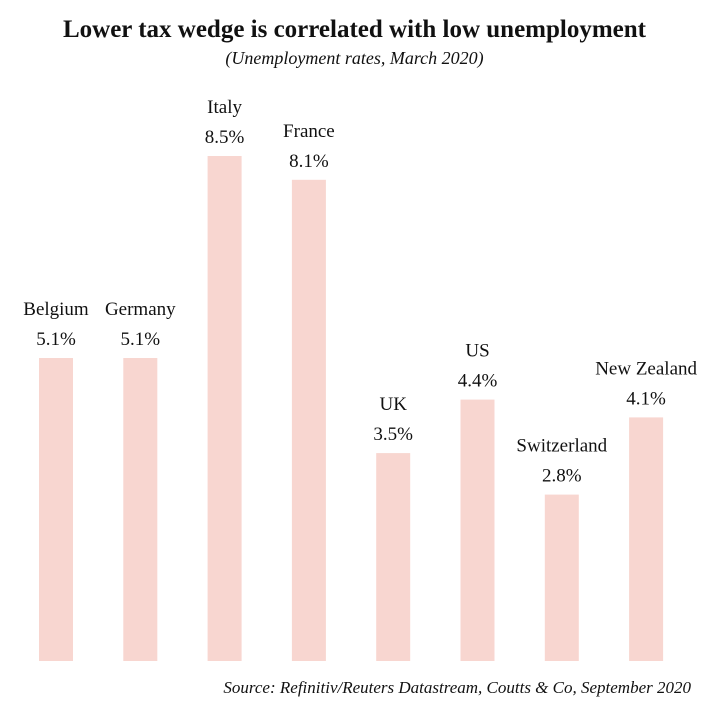 The height and width of the screenshot is (709, 709). Describe the element at coordinates (393, 434) in the screenshot. I see `value-label: 3.5%` at that location.